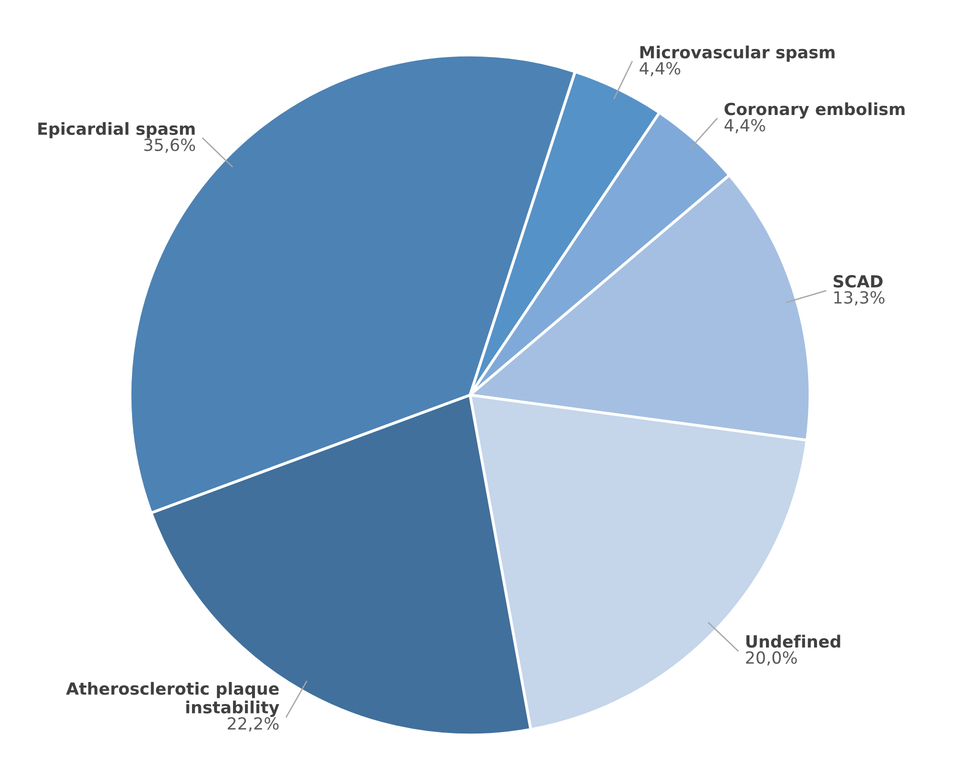  I want to click on slice-label: Coronary embolism, so click(814, 110).